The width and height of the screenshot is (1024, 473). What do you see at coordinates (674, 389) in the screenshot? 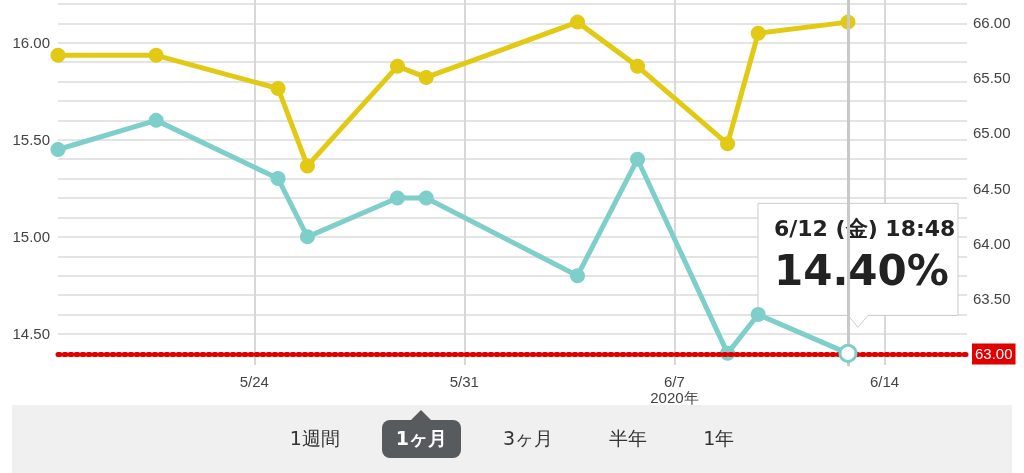
I see `x-tick-label: 6/7 2020年` at bounding box center [674, 389].